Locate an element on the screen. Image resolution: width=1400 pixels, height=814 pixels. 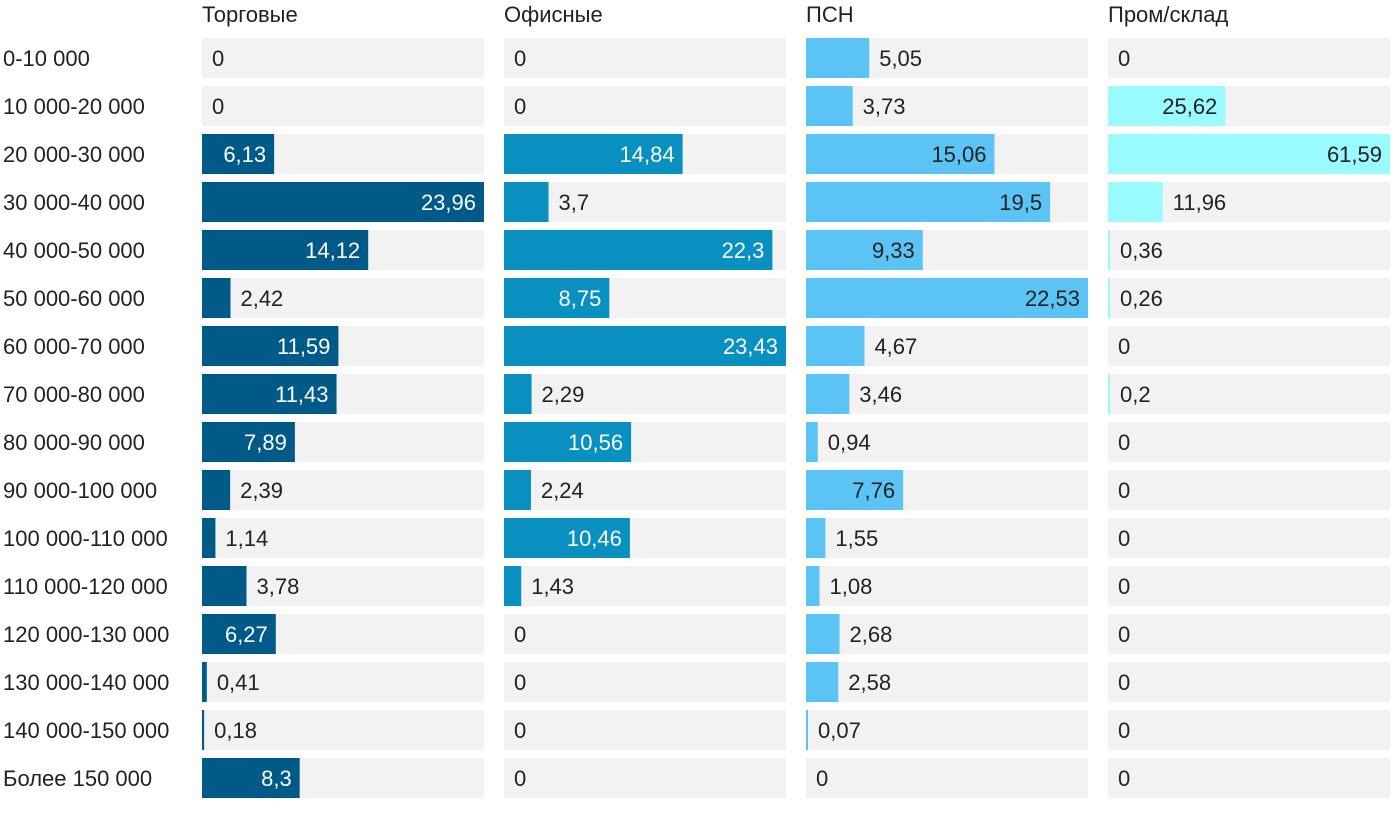
data-label: 3,7 is located at coordinates (574, 202).